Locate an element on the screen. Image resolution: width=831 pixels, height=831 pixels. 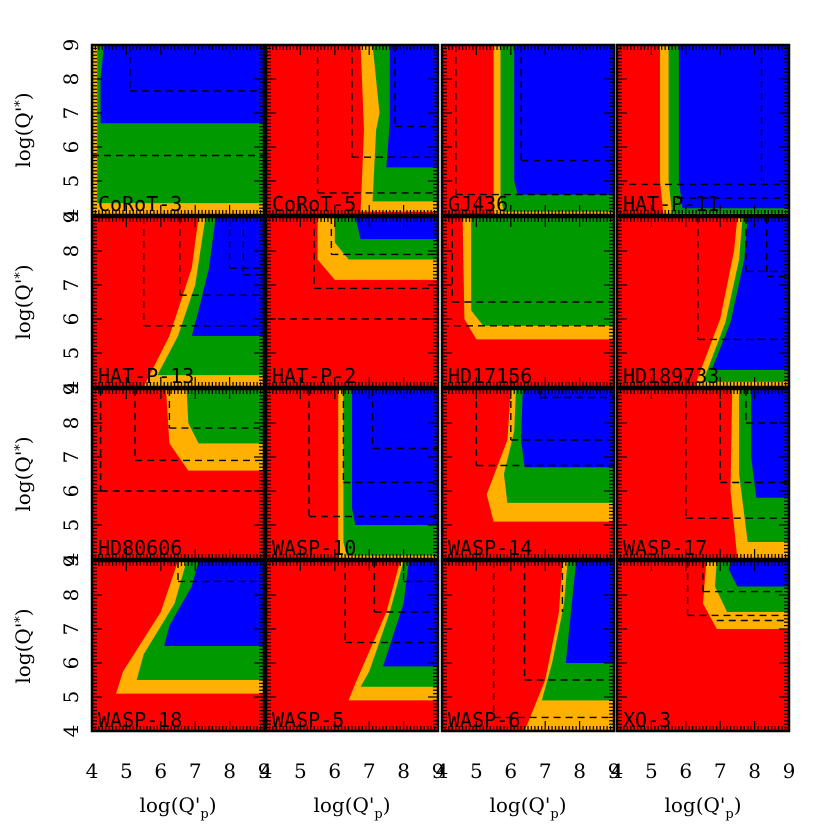
panel-label: WASP-17 is located at coordinates (665, 548).